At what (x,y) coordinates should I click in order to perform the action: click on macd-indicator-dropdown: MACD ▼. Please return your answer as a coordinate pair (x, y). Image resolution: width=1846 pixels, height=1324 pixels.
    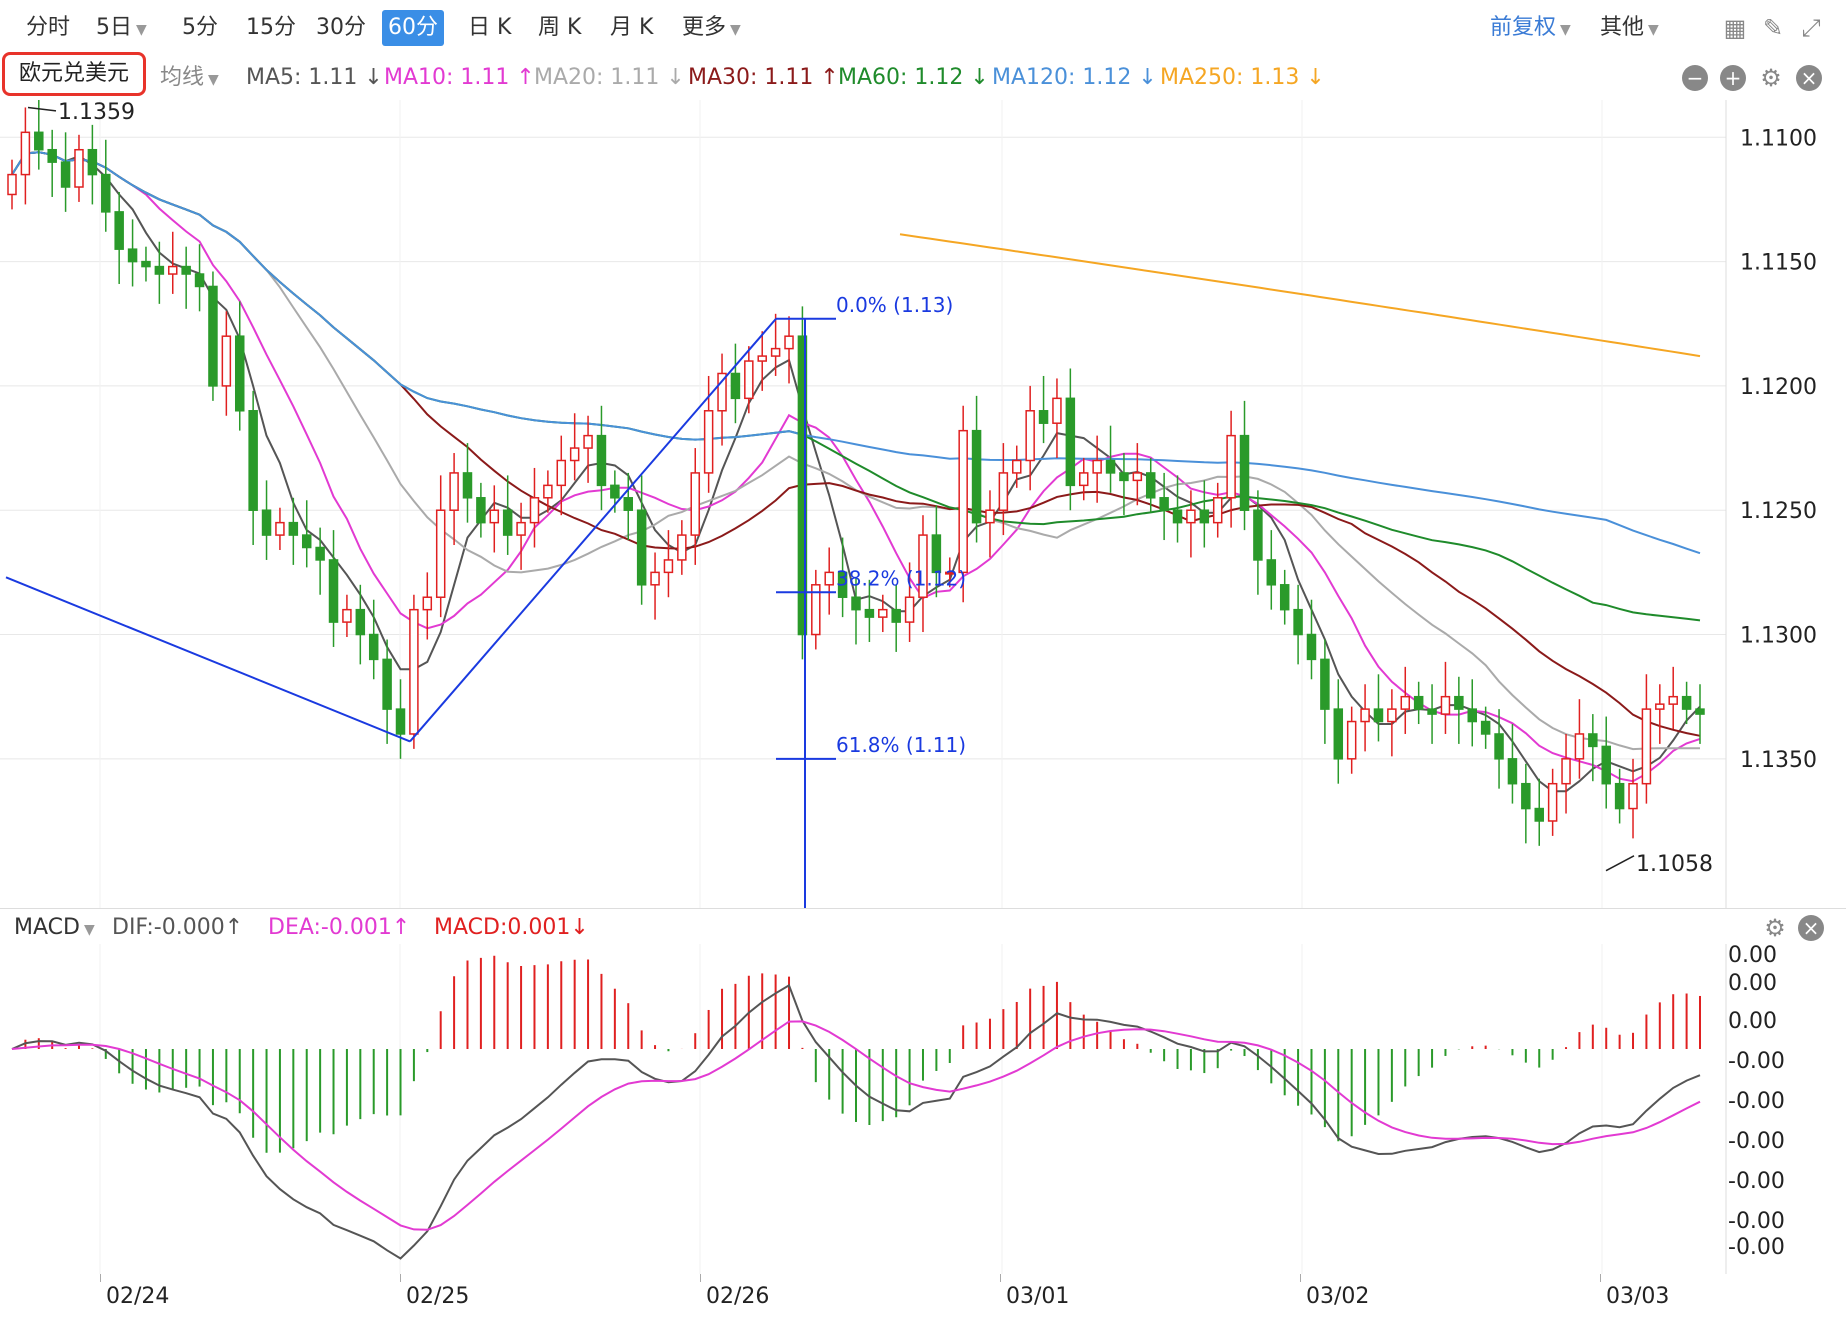
    Looking at the image, I should click on (54, 929).